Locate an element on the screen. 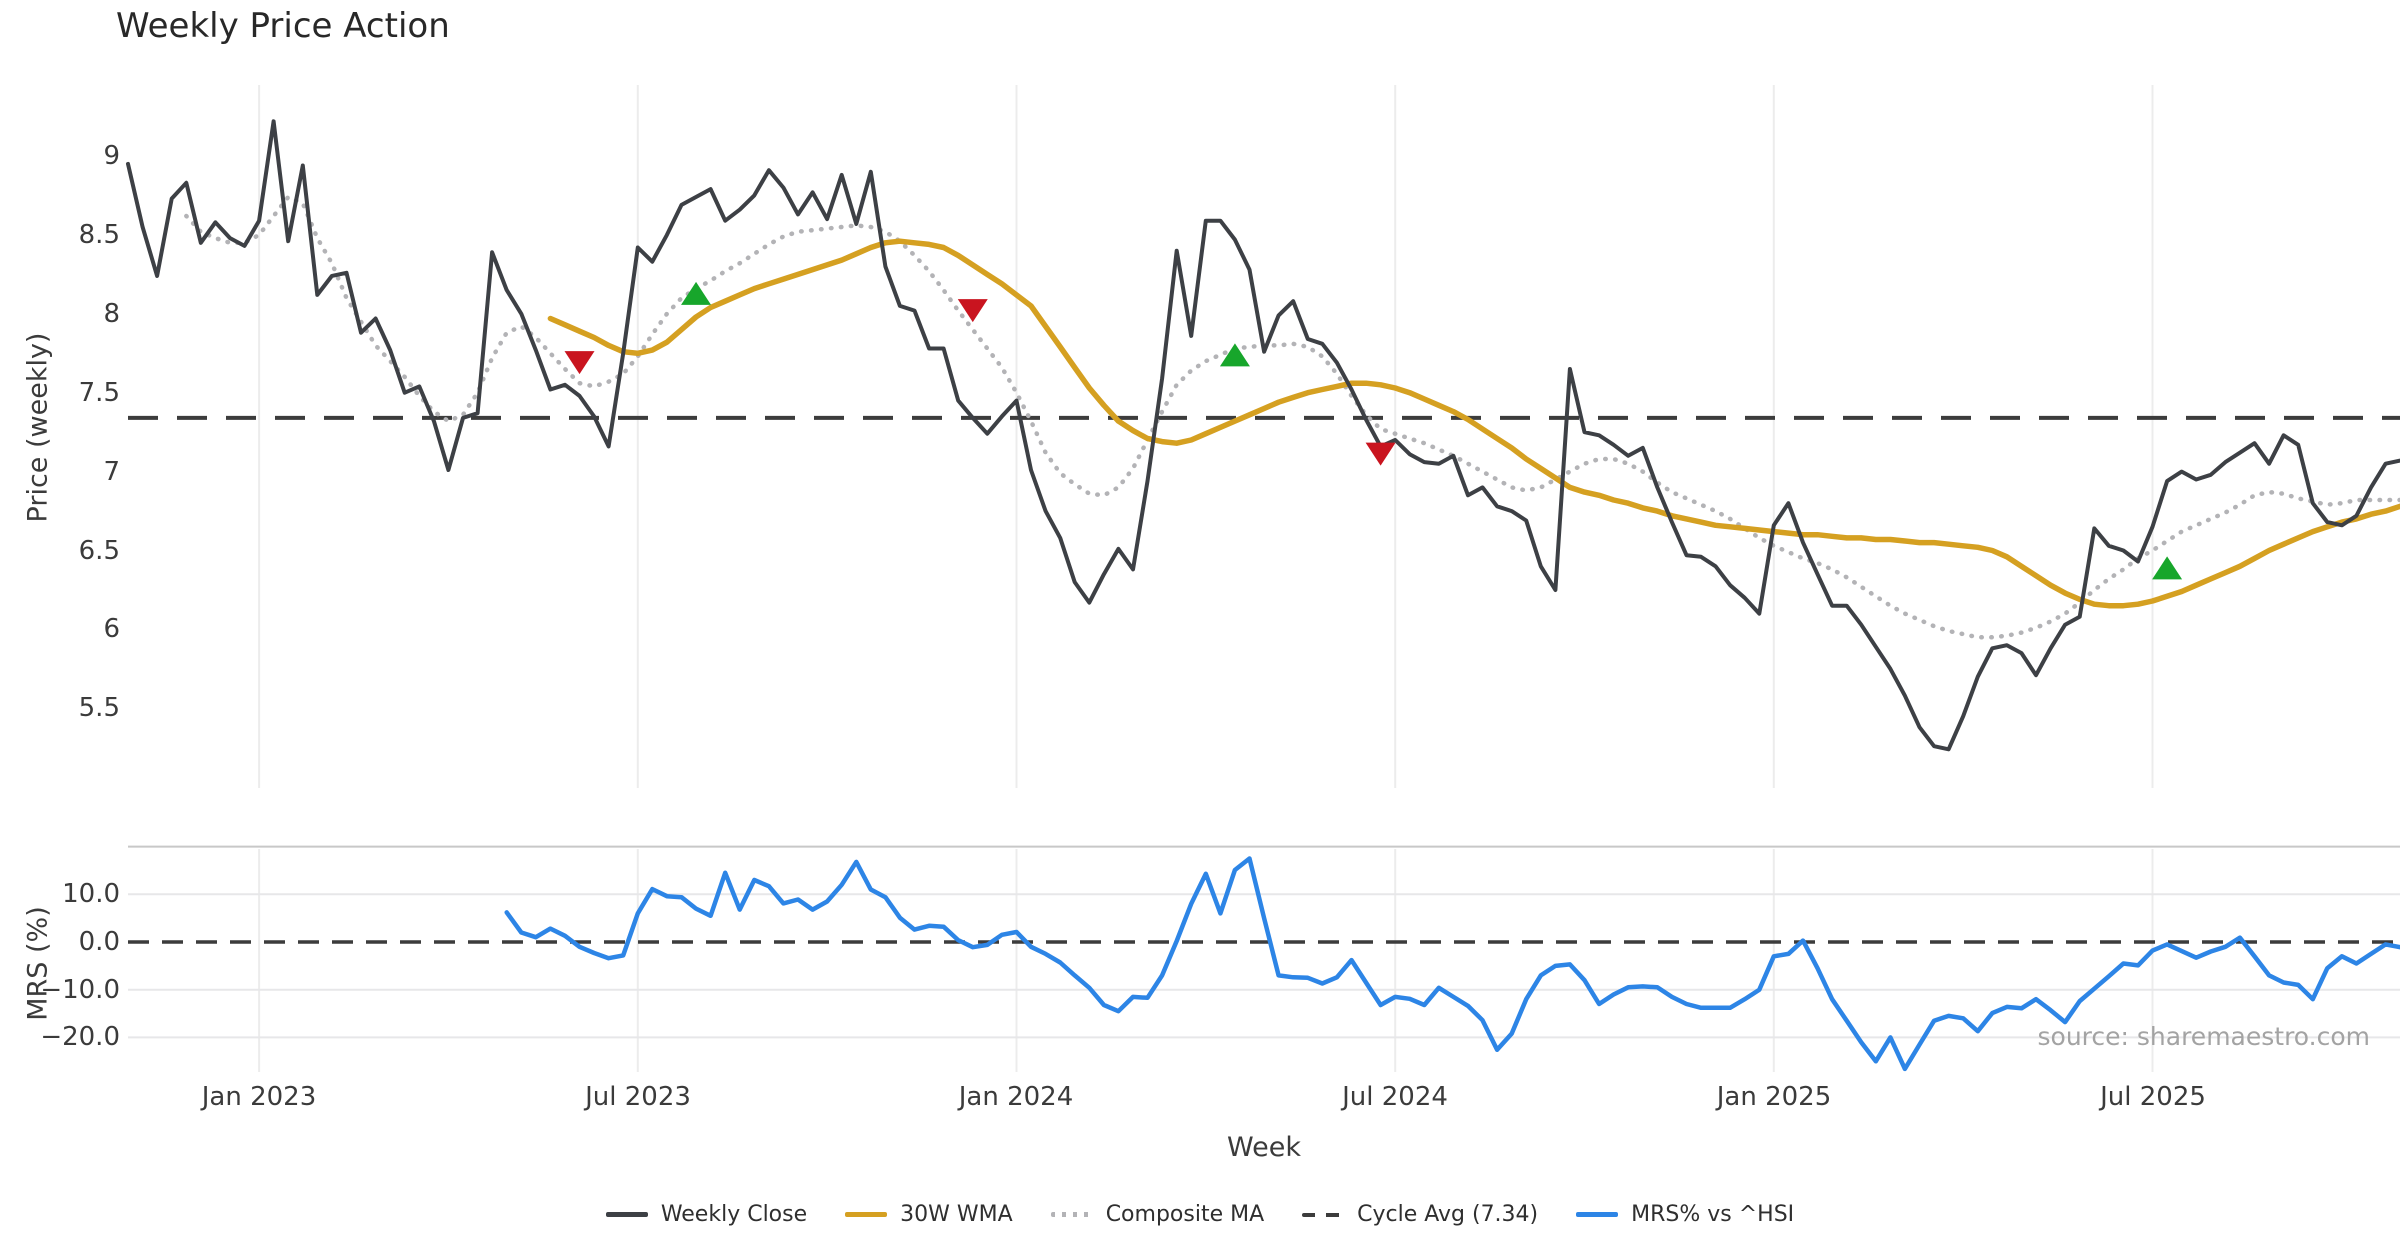  x-tick-jan-2024: Jan 2024 is located at coordinates (1016, 1097).